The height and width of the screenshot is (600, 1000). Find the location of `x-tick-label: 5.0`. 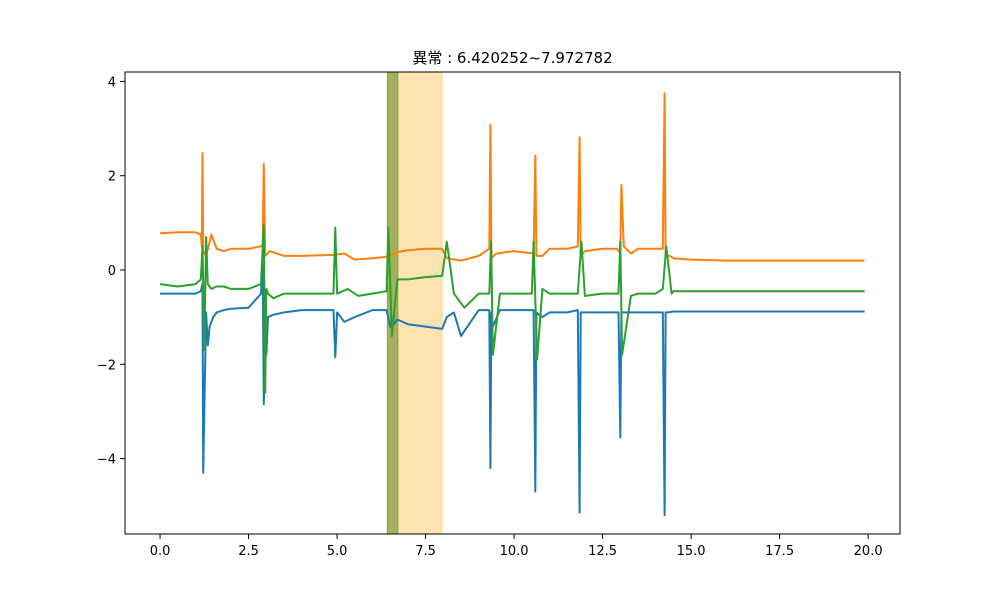

x-tick-label: 5.0 is located at coordinates (337, 551).